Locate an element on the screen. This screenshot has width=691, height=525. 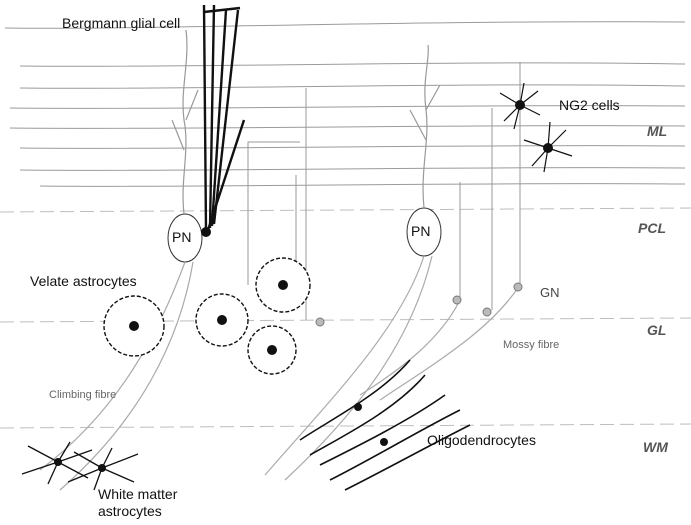
label-ng2-cells: NG2 cells is located at coordinates (589, 105).